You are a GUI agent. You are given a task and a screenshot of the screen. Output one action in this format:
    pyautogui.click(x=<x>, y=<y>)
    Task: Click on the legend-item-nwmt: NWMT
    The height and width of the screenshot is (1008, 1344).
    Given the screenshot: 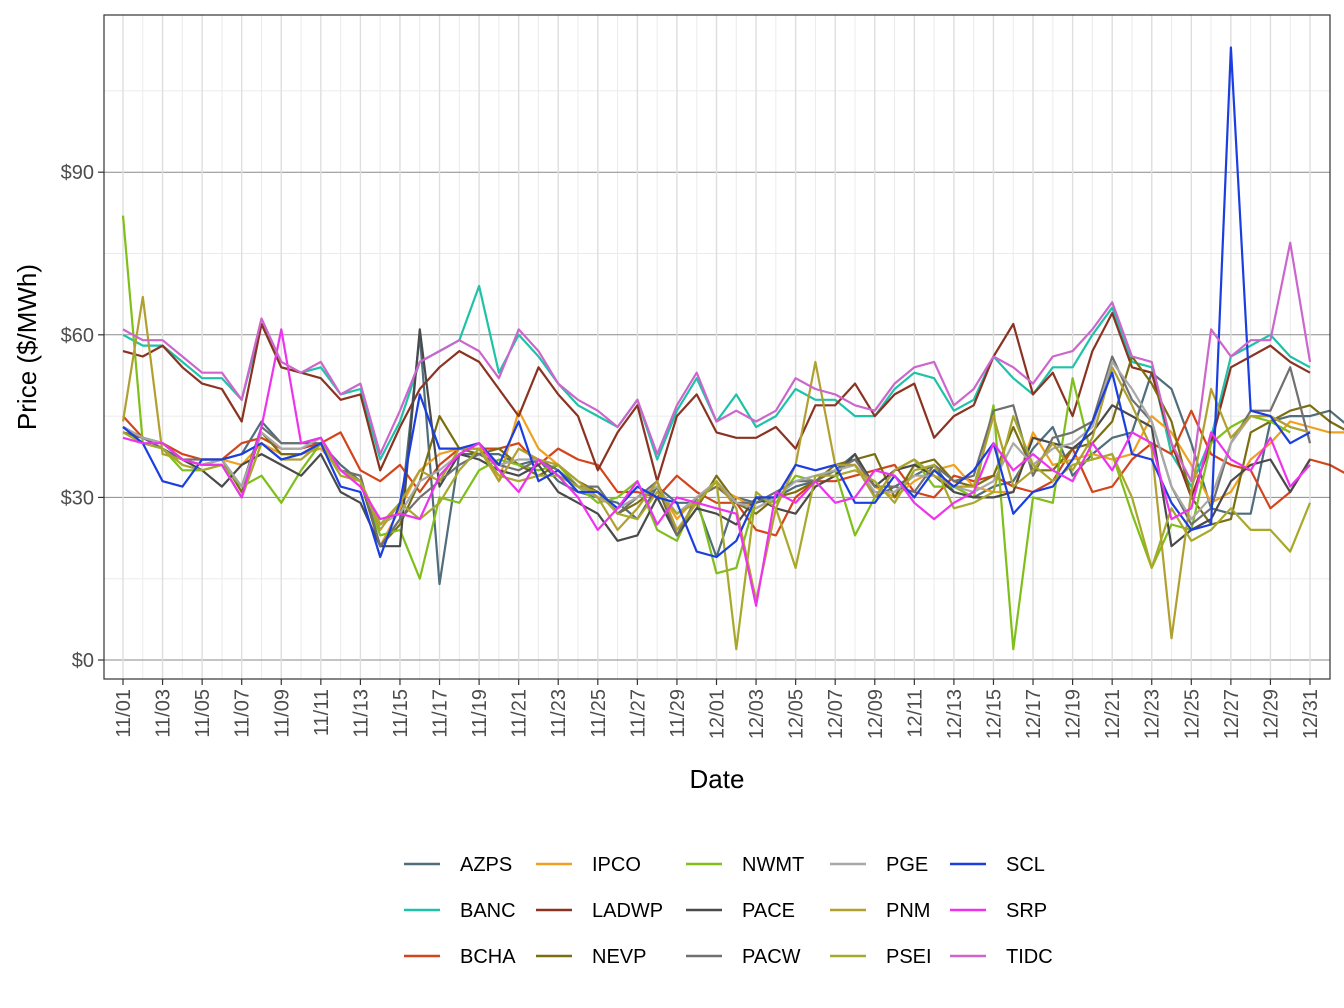 What is the action you would take?
    pyautogui.click(x=745, y=865)
    